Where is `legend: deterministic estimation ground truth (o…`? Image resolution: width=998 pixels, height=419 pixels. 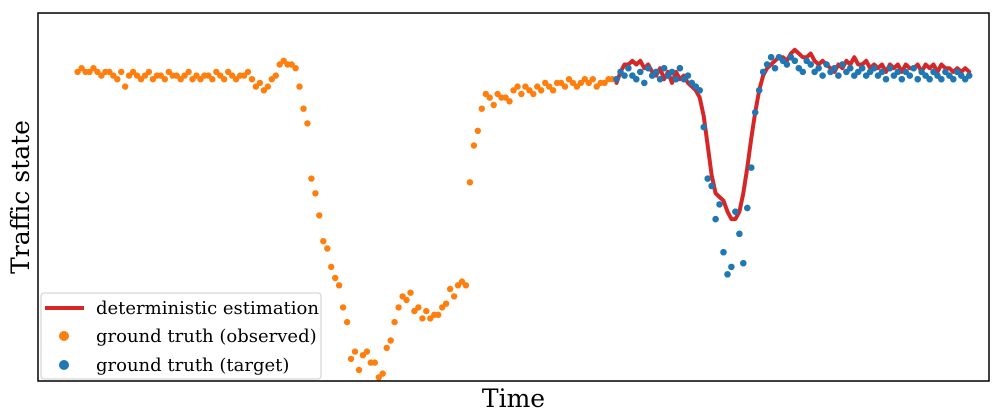
legend: deterministic estimation ground truth (o… is located at coordinates (181, 336).